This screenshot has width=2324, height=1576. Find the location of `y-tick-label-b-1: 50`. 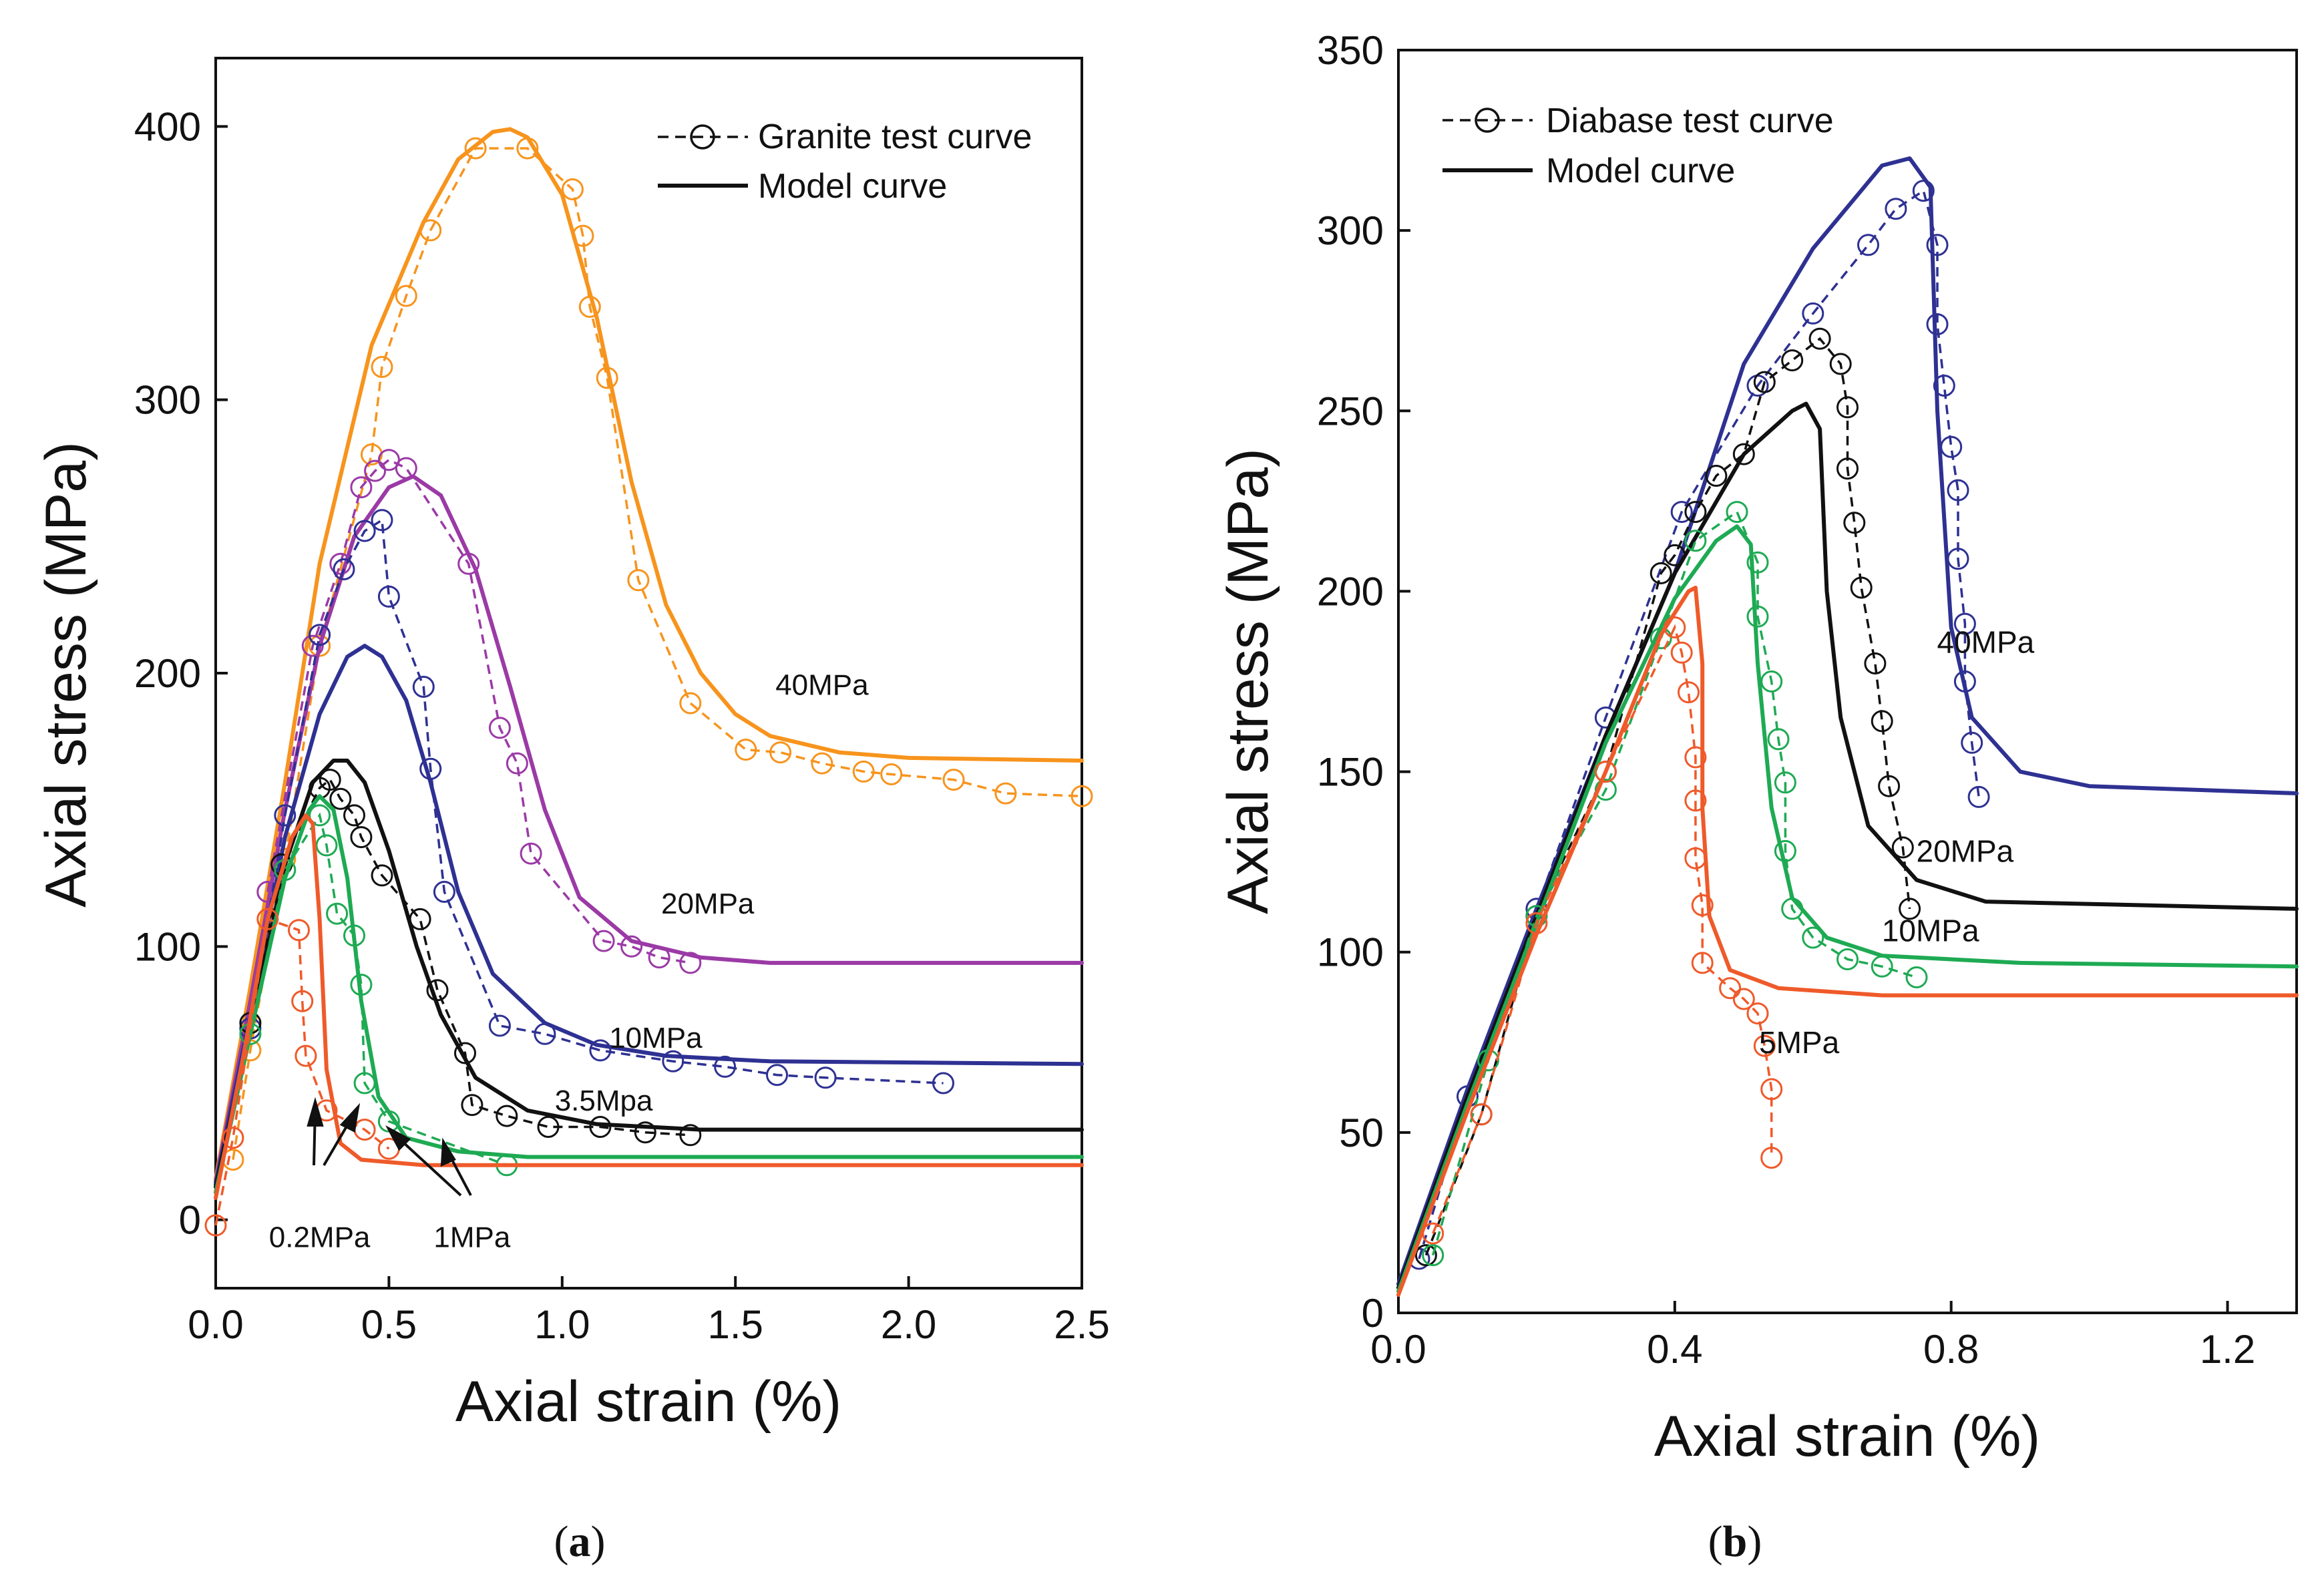

y-tick-label-b-1: 50 is located at coordinates (1362, 1133).